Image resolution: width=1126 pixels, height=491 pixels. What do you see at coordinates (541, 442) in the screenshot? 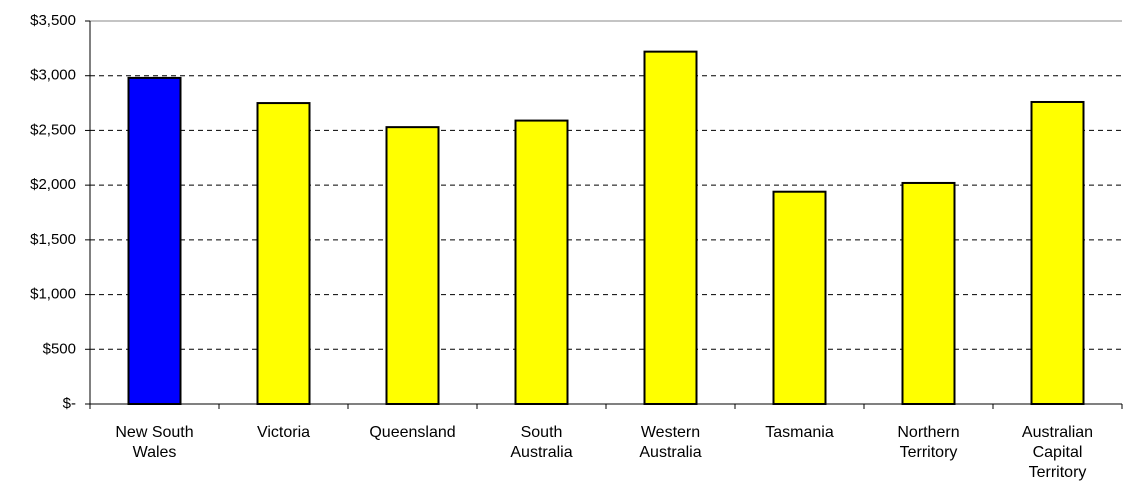
I see `x-tick-label: South Australia` at bounding box center [541, 442].